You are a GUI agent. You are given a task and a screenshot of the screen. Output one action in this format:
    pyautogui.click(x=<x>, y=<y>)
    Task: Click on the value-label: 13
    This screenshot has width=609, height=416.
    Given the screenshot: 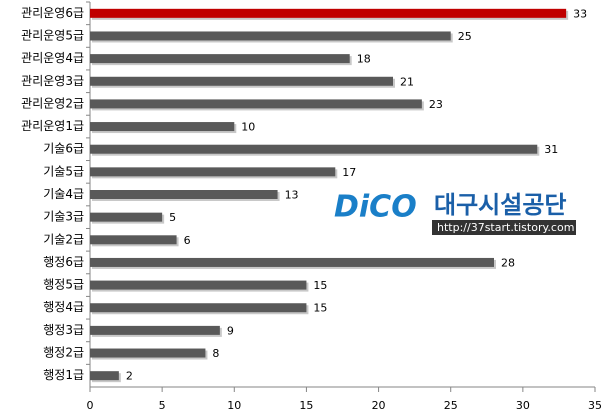 What is the action you would take?
    pyautogui.click(x=292, y=195)
    